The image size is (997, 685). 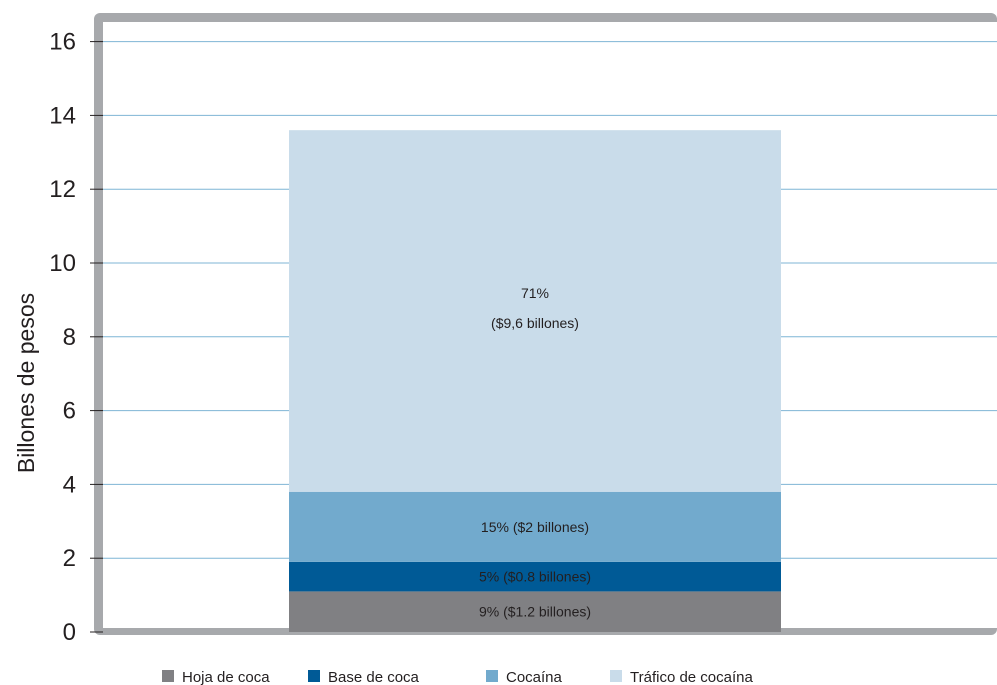 I want to click on segment-label: 5% ($0.8 billones), so click(x=535, y=577).